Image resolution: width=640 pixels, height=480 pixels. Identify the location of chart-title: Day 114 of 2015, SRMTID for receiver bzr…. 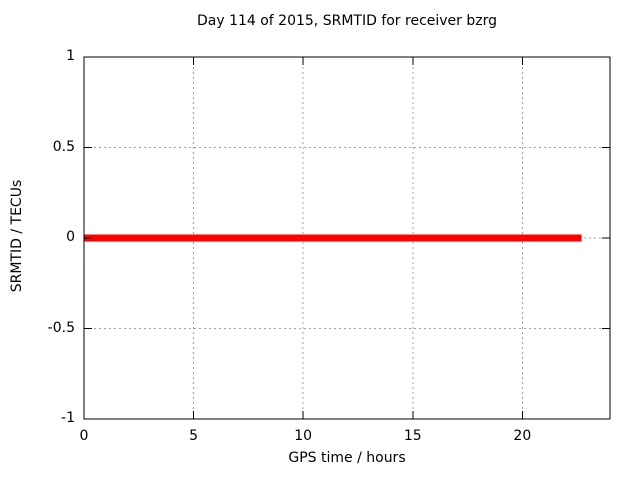
(347, 21).